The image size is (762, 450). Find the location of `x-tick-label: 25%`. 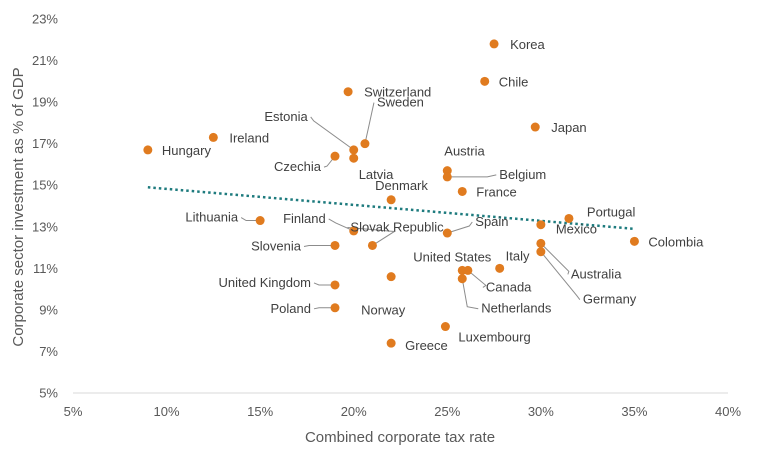

x-tick-label: 25% is located at coordinates (447, 411).